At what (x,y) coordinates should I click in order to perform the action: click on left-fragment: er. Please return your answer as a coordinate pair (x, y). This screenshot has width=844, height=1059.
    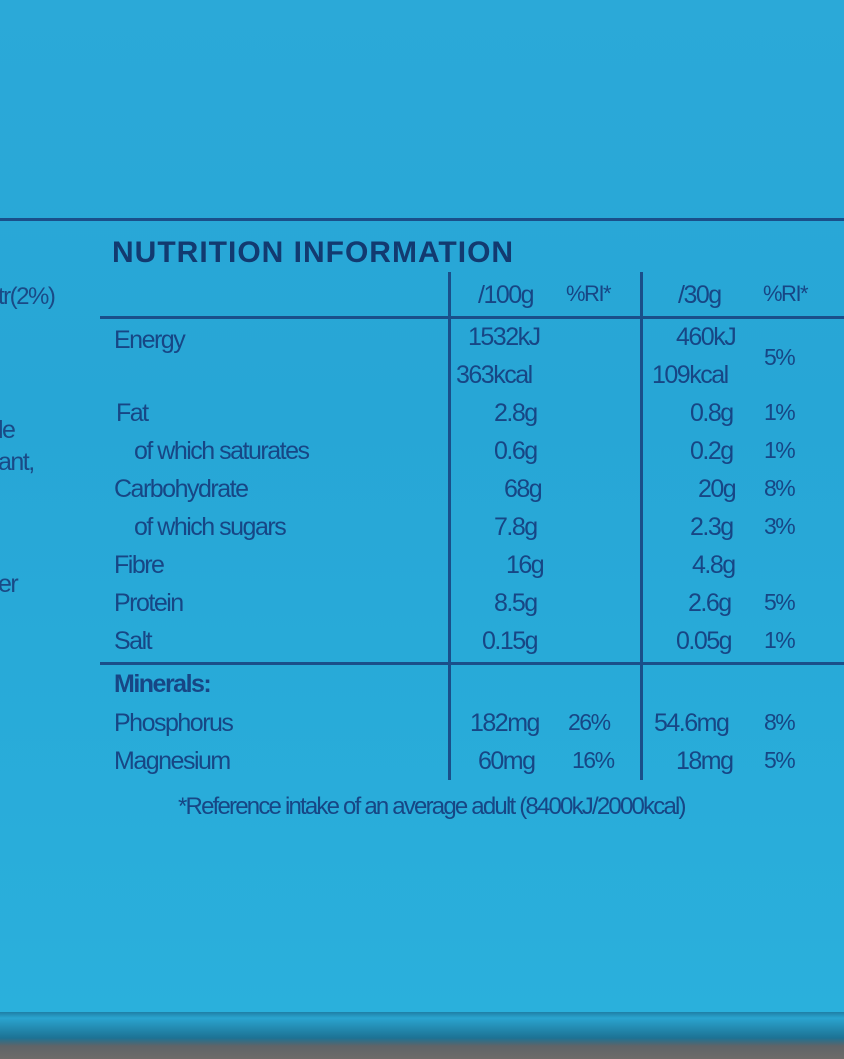
    Looking at the image, I should click on (9, 584).